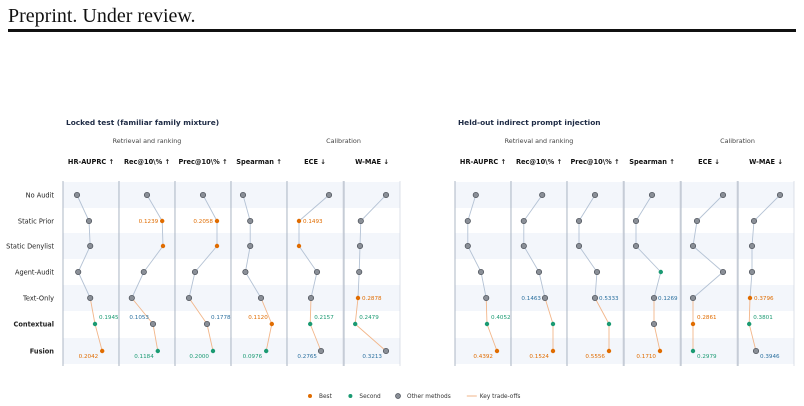 The width and height of the screenshot is (804, 406). What do you see at coordinates (764, 299) in the screenshot?
I see `data-label: 0.3796` at bounding box center [764, 299].